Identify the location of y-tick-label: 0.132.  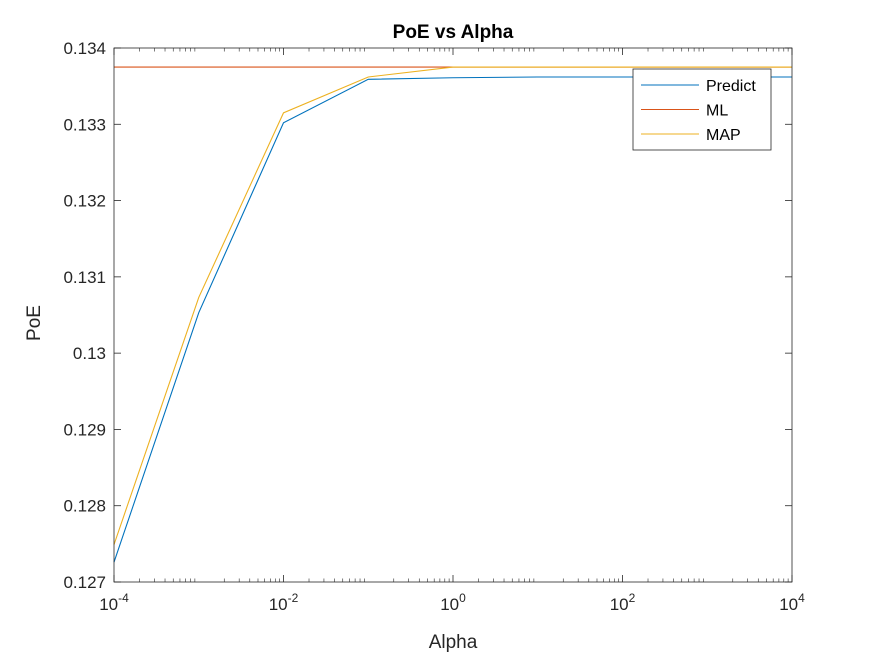
(84, 201).